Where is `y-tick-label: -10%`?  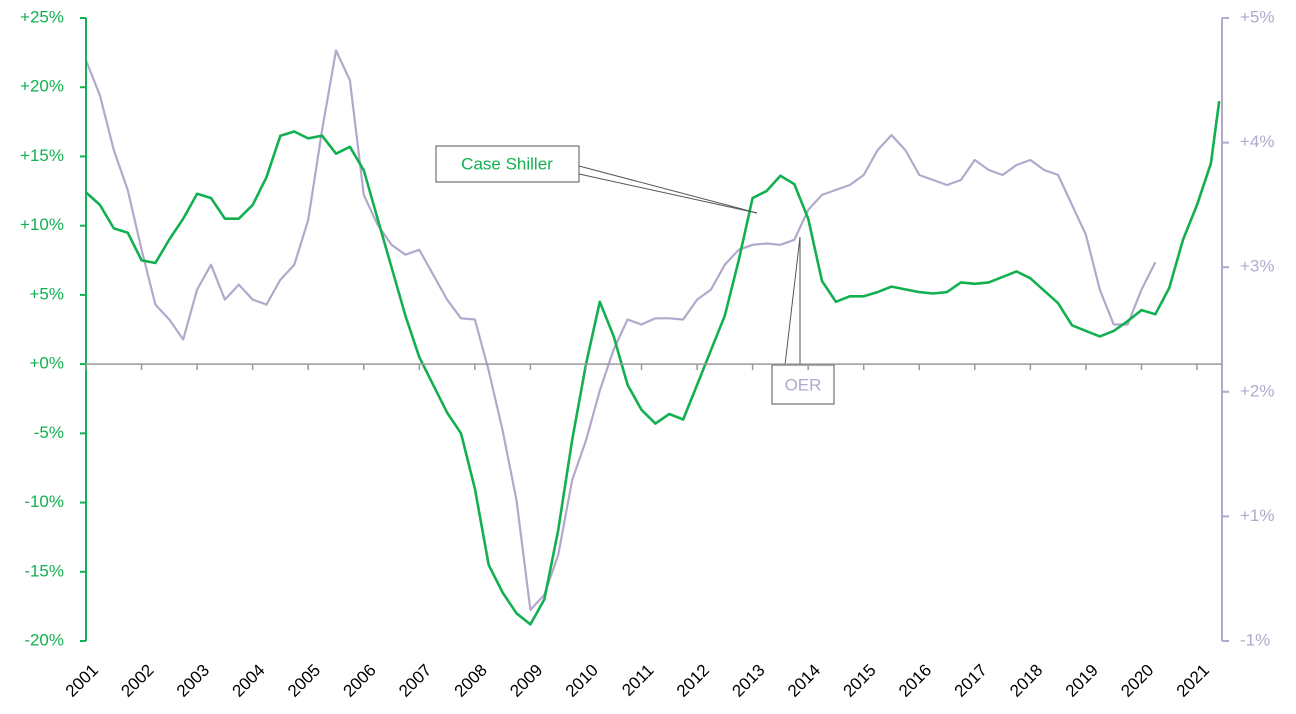 y-tick-label: -10% is located at coordinates (44, 501).